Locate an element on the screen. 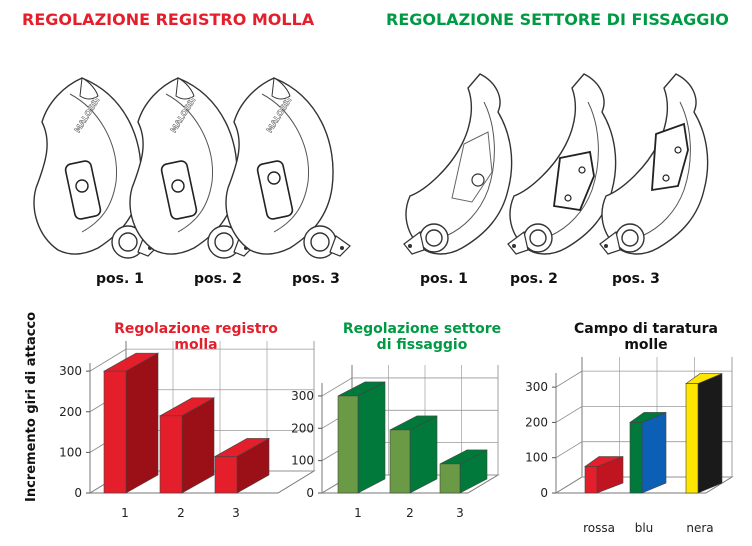  left-section-title: REGOLAZIONE REGISTRO MOLLA is located at coordinates (168, 19).